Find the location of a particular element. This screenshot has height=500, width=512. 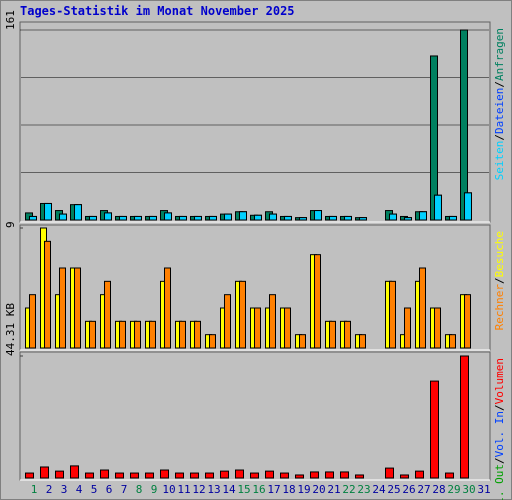

x-tick-label: 7 is located at coordinates (124, 489).